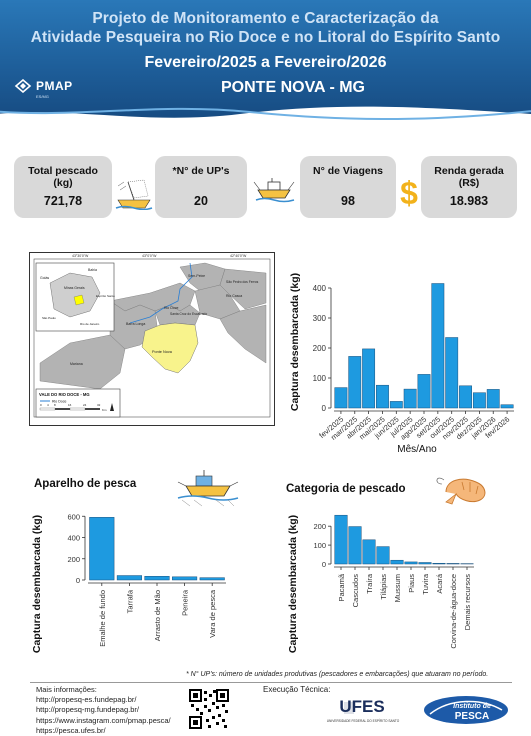 The width and height of the screenshot is (531, 736). Describe the element at coordinates (293, 584) in the screenshot. I see `chart-category-ylabel: Captura desembarcada (kg)` at that location.